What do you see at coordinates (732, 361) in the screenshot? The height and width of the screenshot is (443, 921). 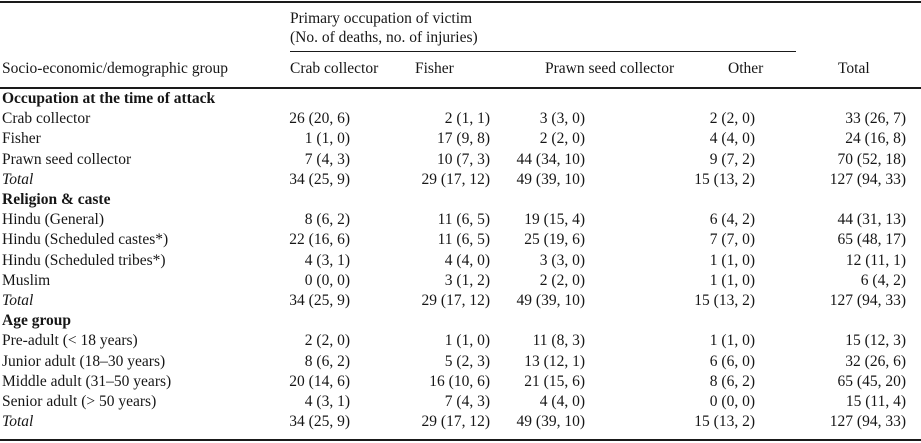 I see `cell-value: 6 (6, 0)` at bounding box center [732, 361].